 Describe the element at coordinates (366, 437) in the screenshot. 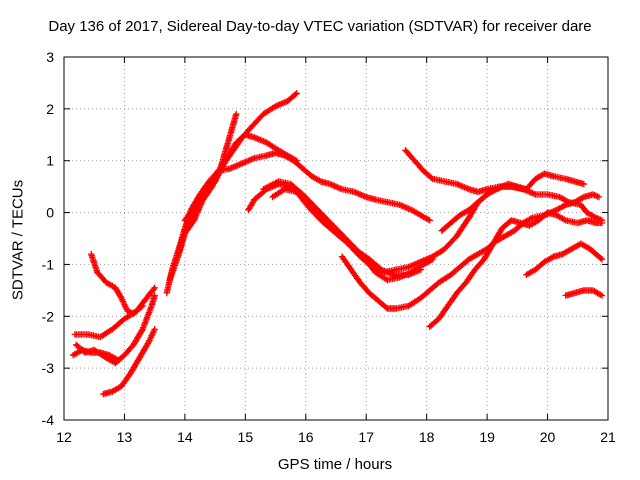

I see `x-tick-label: 17` at that location.